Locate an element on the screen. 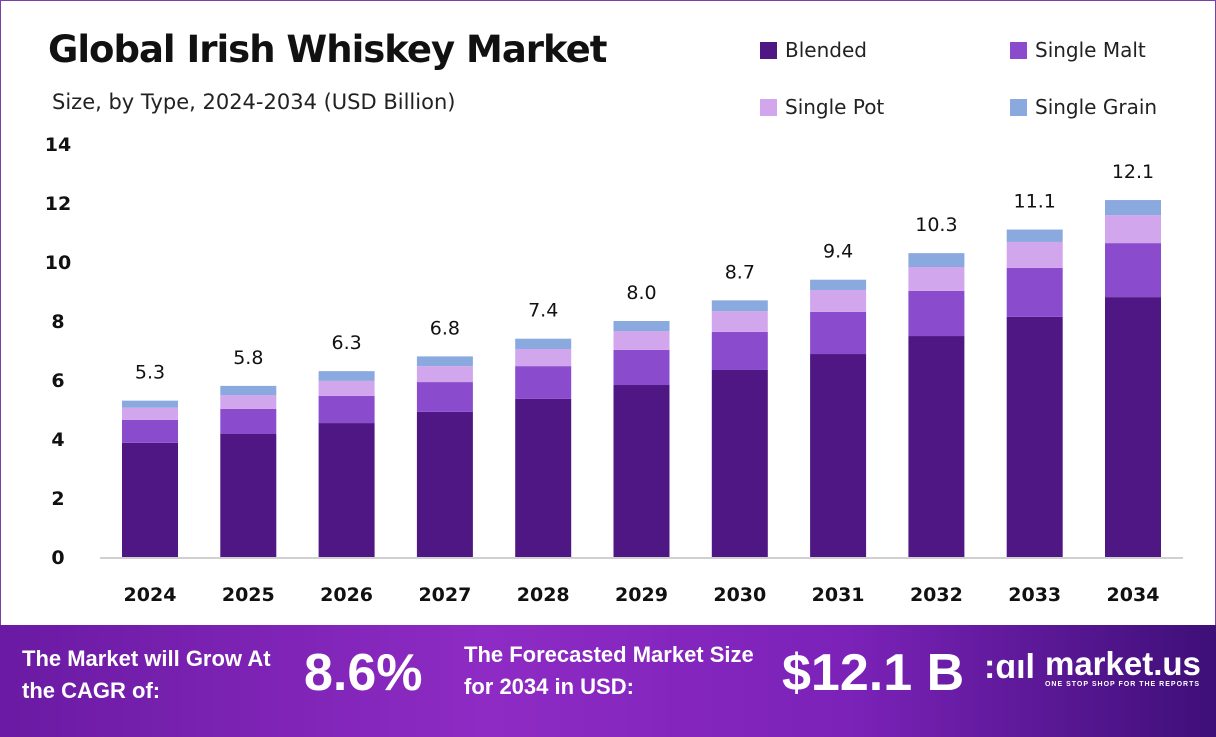  y-tick-label: 4 is located at coordinates (57, 440).